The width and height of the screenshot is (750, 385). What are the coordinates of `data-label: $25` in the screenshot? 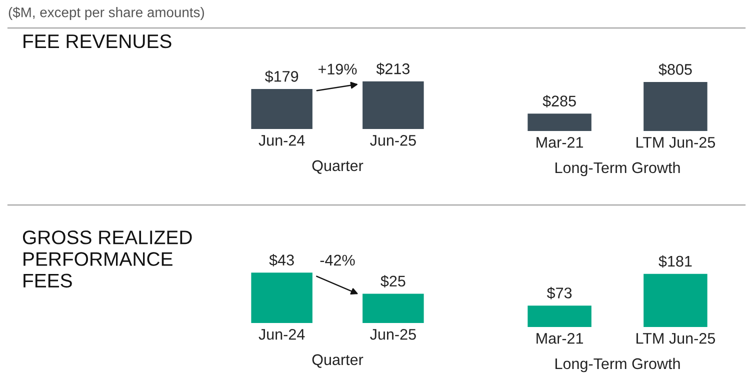 It's located at (393, 281).